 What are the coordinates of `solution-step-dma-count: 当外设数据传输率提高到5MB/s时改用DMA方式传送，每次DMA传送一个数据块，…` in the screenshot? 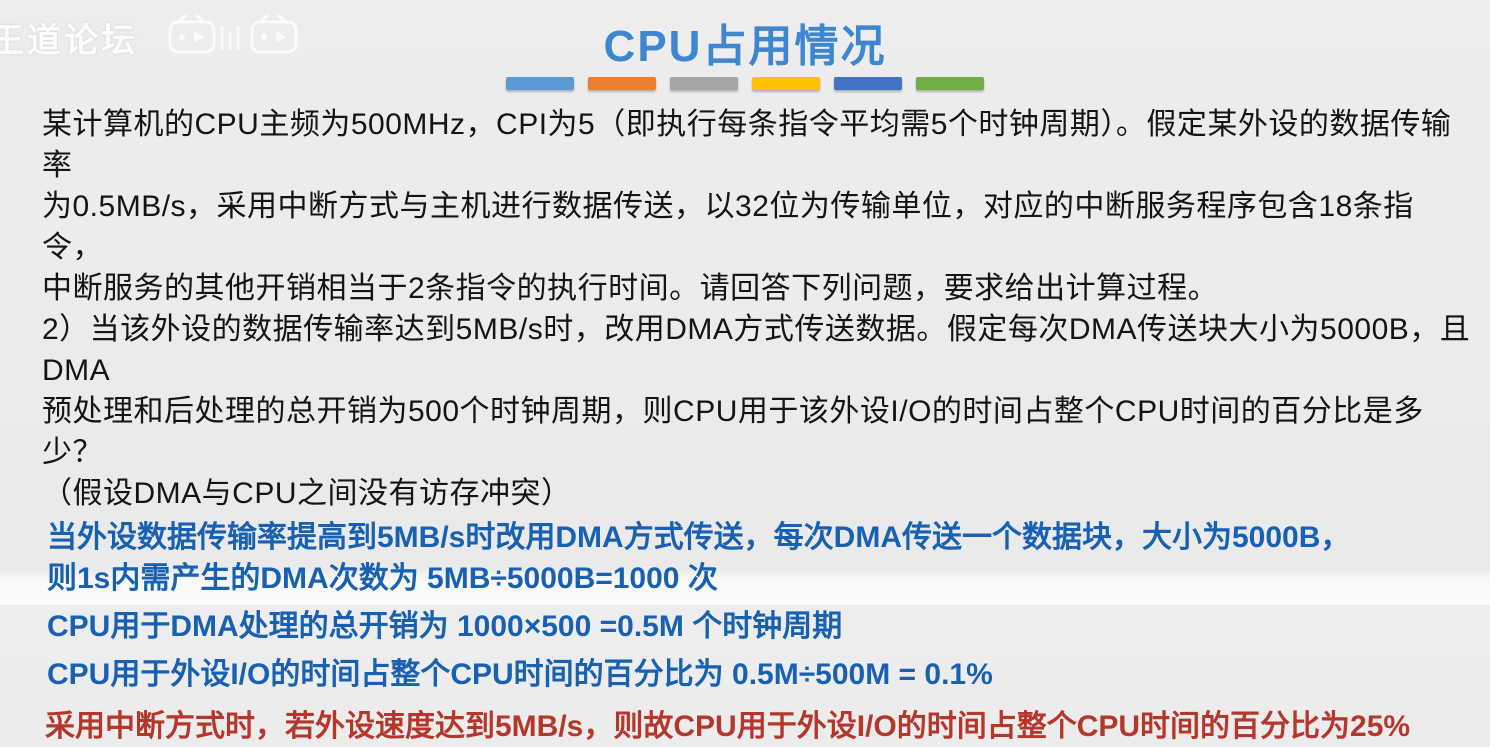 It's located at (760, 558).